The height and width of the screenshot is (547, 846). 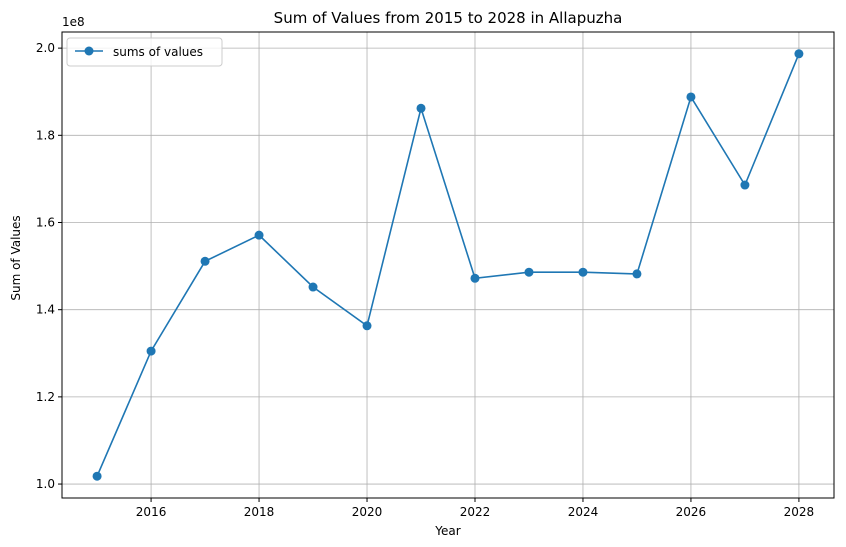 What do you see at coordinates (447, 531) in the screenshot?
I see `x-axis-label: Year` at bounding box center [447, 531].